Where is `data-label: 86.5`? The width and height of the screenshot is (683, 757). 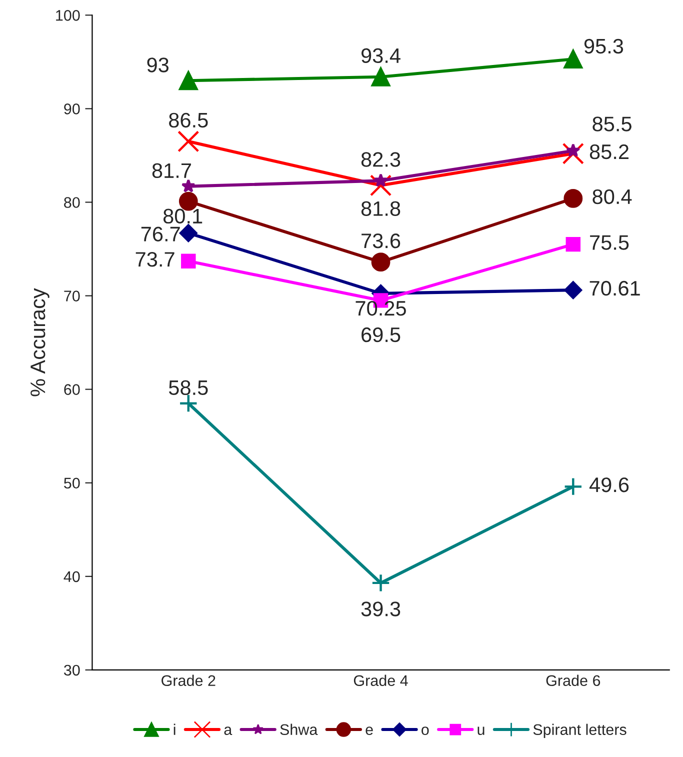
data-label: 86.5 is located at coordinates (188, 120).